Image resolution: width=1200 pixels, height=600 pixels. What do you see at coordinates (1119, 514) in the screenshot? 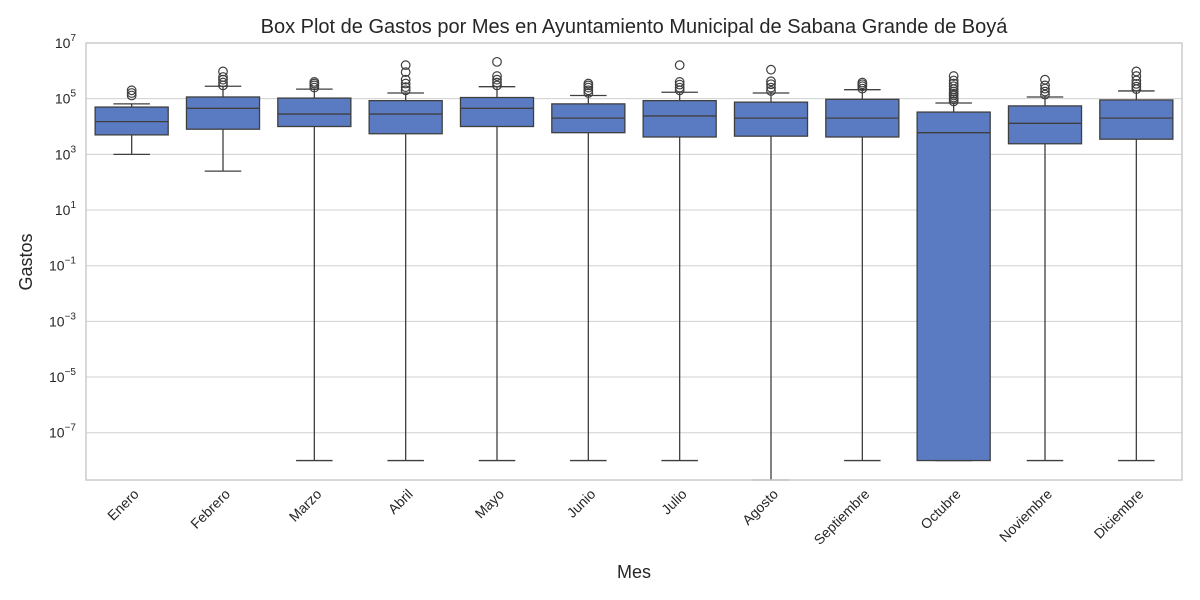
I see `x-tick-label: Diciembre` at bounding box center [1119, 514].